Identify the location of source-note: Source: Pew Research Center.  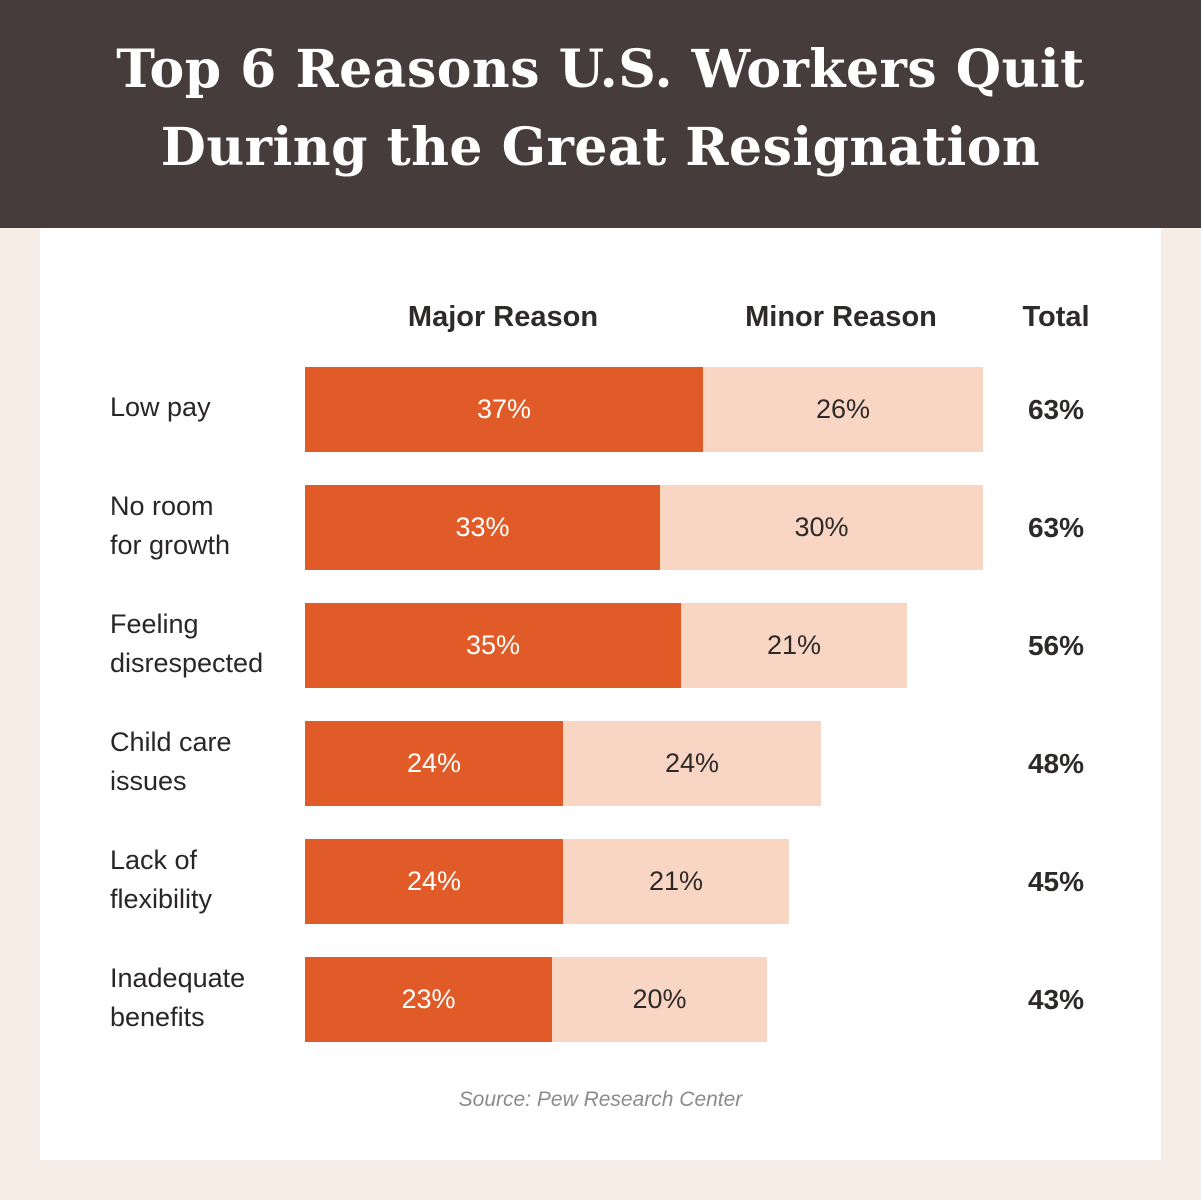
(600, 1099).